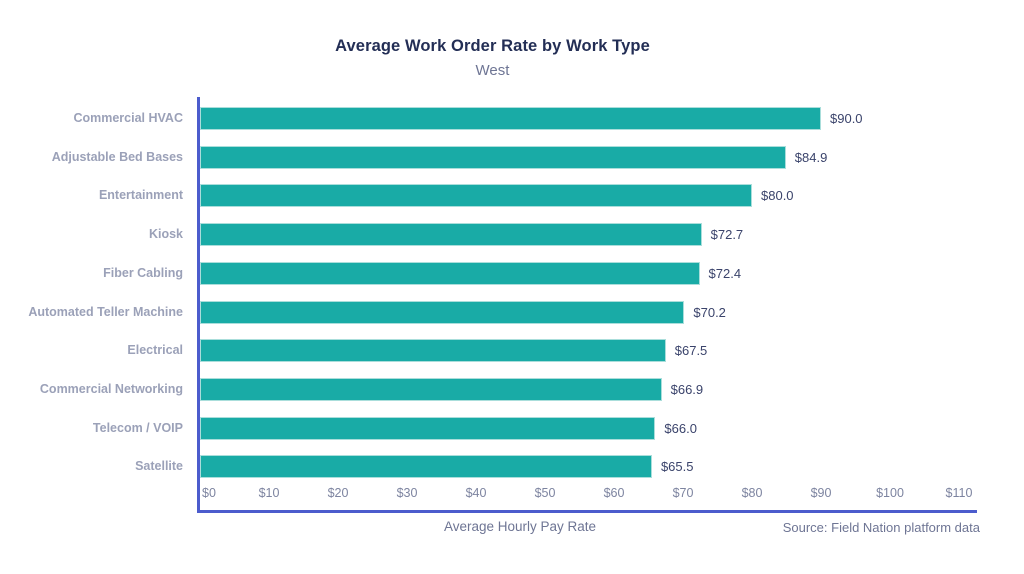 The image size is (1024, 574). I want to click on category-label: Fiber Cabling, so click(143, 272).